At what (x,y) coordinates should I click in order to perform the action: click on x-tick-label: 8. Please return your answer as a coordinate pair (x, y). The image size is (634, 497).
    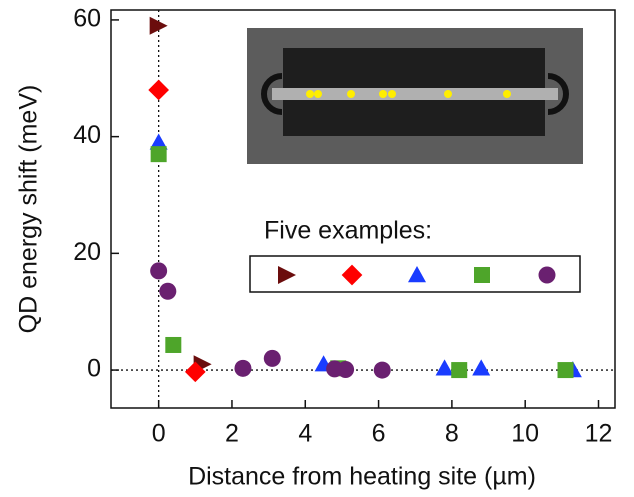
    Looking at the image, I should click on (452, 434).